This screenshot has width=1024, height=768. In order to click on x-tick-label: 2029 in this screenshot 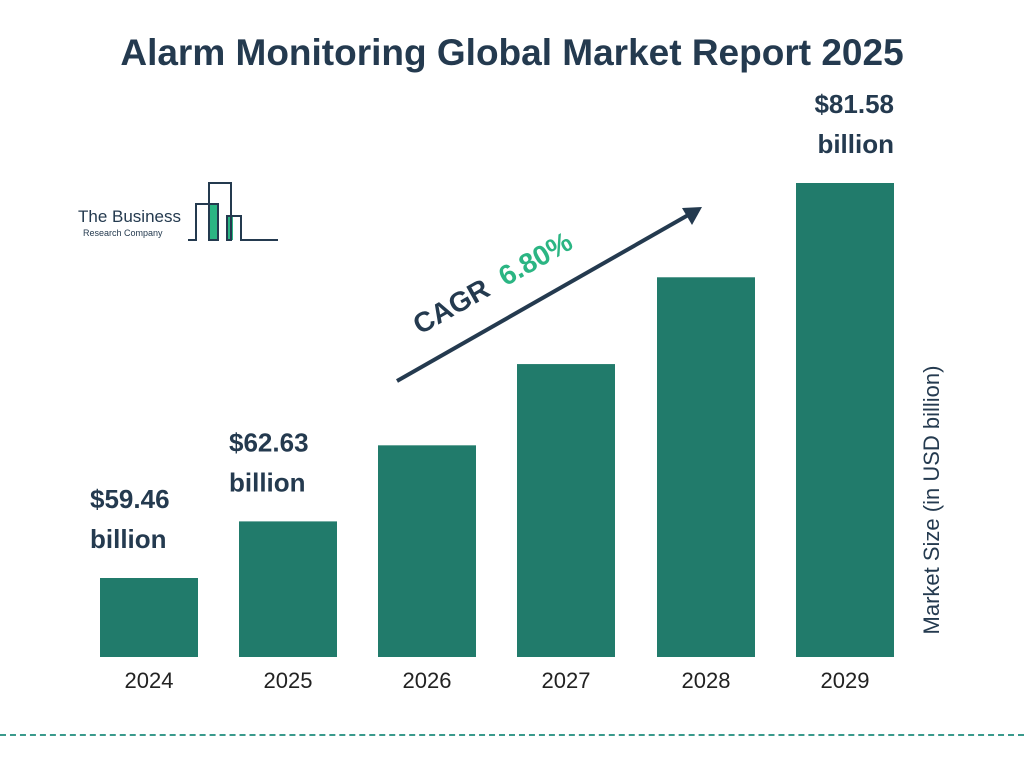, I will do `click(845, 680)`.